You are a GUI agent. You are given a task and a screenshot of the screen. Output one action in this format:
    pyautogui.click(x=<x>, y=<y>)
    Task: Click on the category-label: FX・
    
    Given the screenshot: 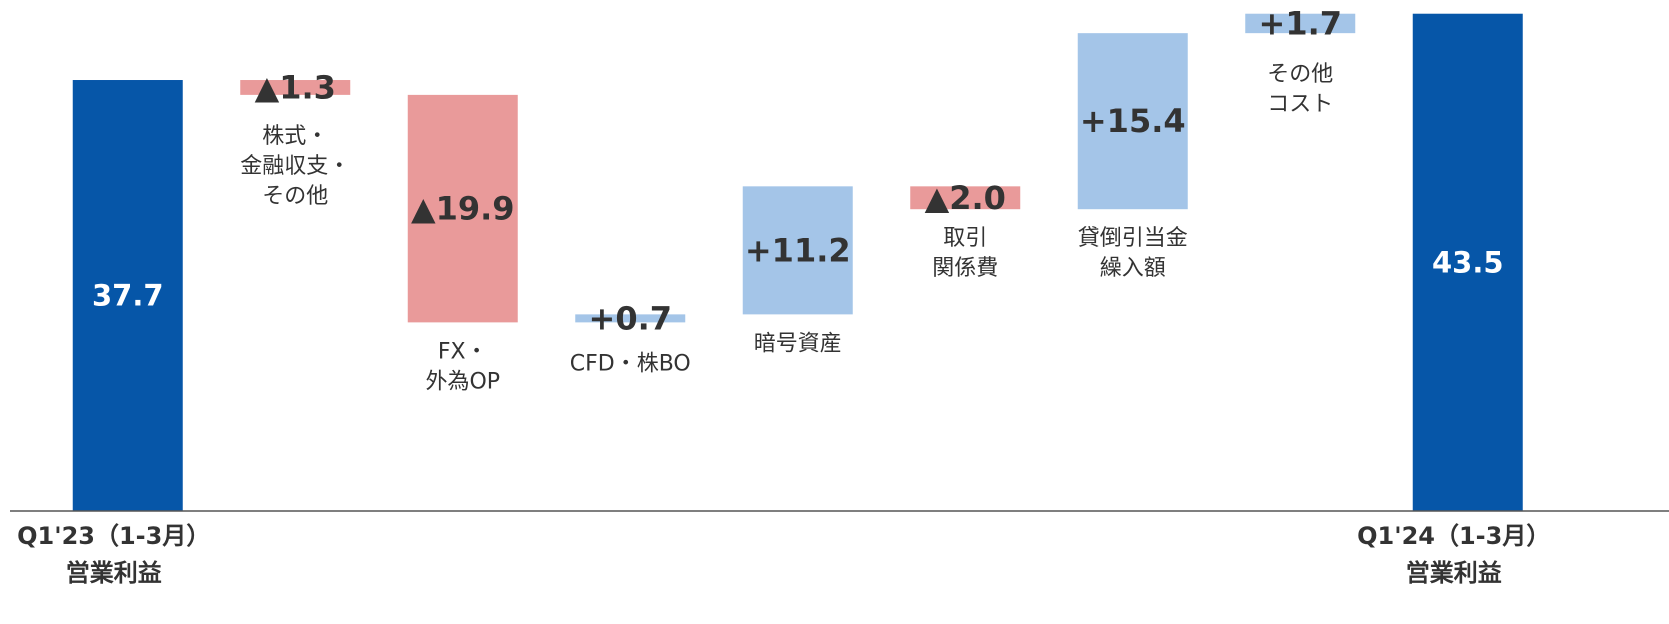 What is the action you would take?
    pyautogui.click(x=463, y=351)
    